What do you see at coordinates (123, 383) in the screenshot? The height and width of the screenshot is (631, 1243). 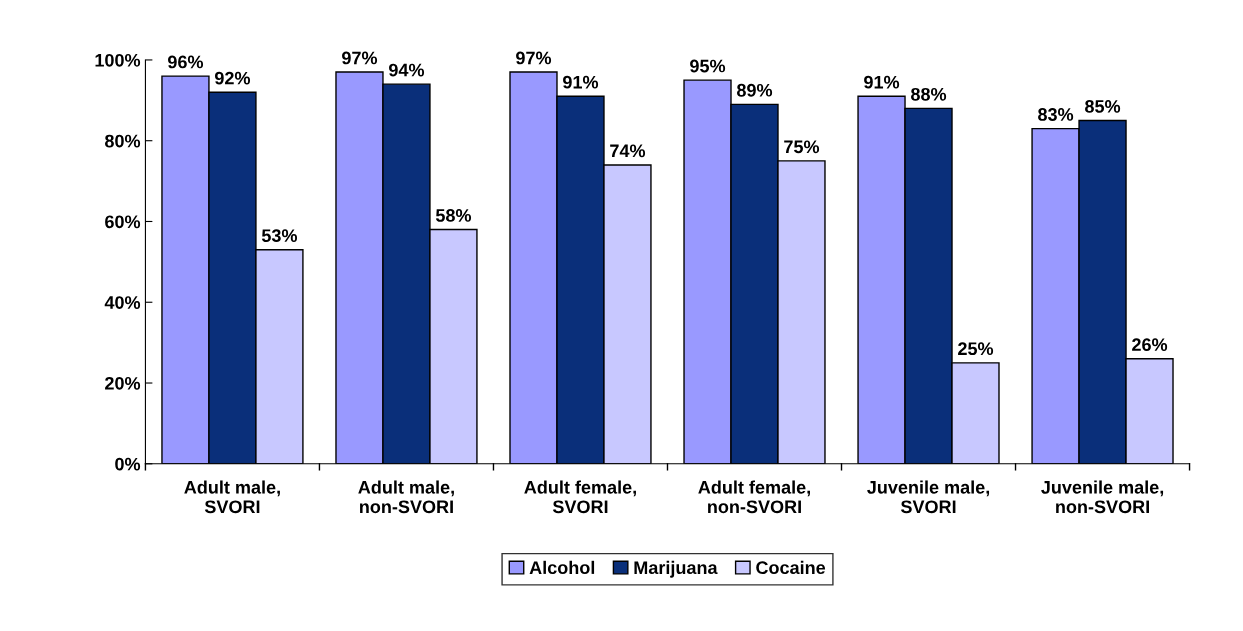 I see `y-tick-label: 20%` at bounding box center [123, 383].